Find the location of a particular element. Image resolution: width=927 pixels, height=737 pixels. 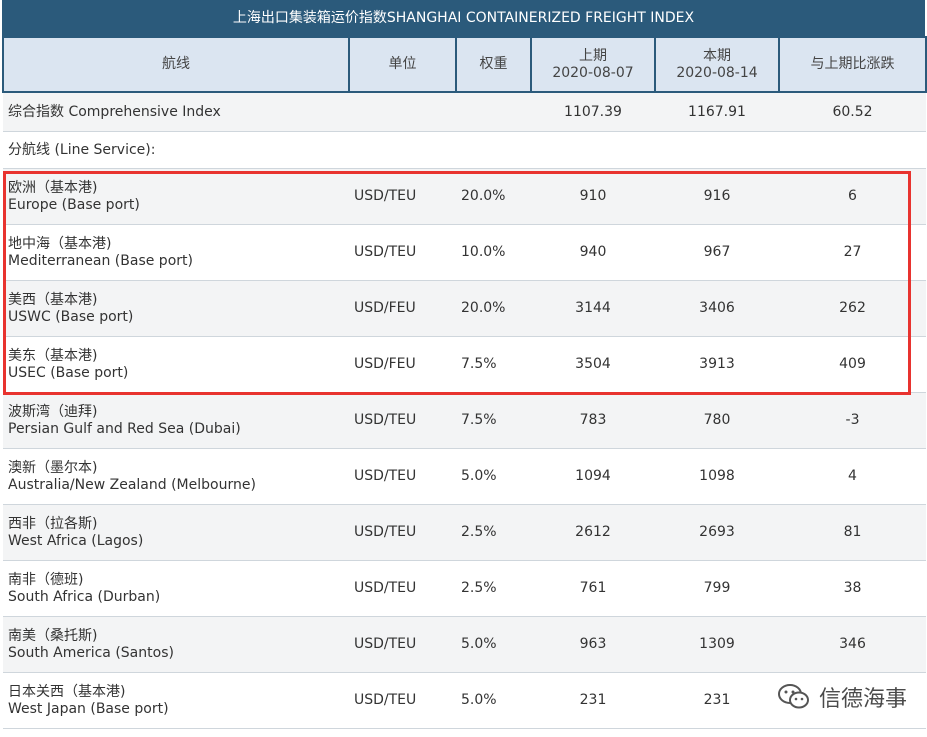

route-prev: 1094 is located at coordinates (593, 476).